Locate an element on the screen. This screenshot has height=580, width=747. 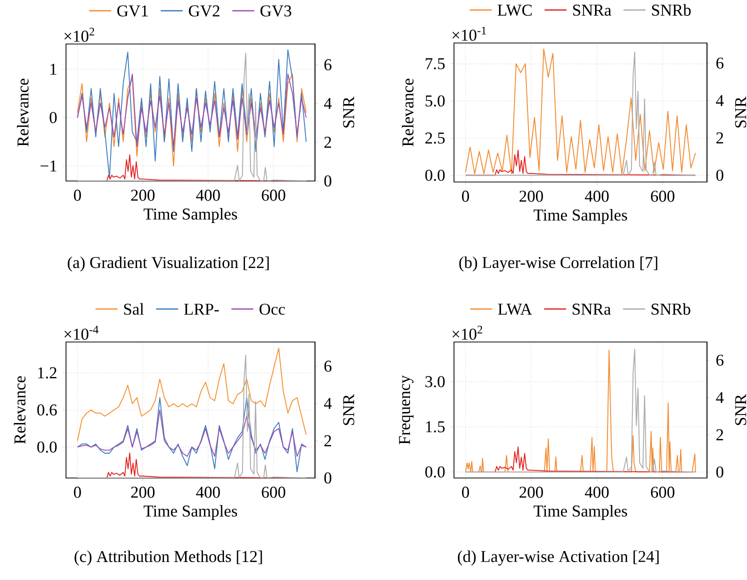
legend-label: LWA is located at coordinates (515, 309).